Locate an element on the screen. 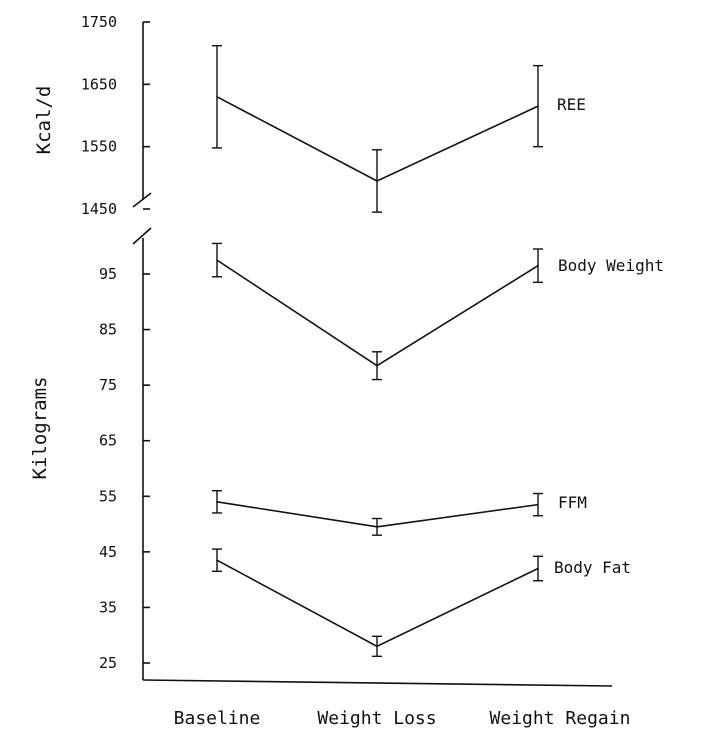  y-tick-label: 45 is located at coordinates (108, 552).